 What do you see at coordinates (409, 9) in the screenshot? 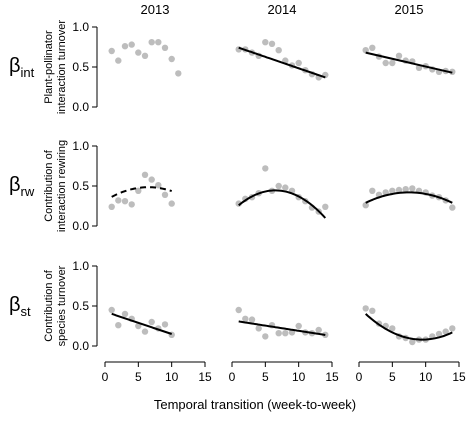
I see `column-title-2015: 2015` at bounding box center [409, 9].